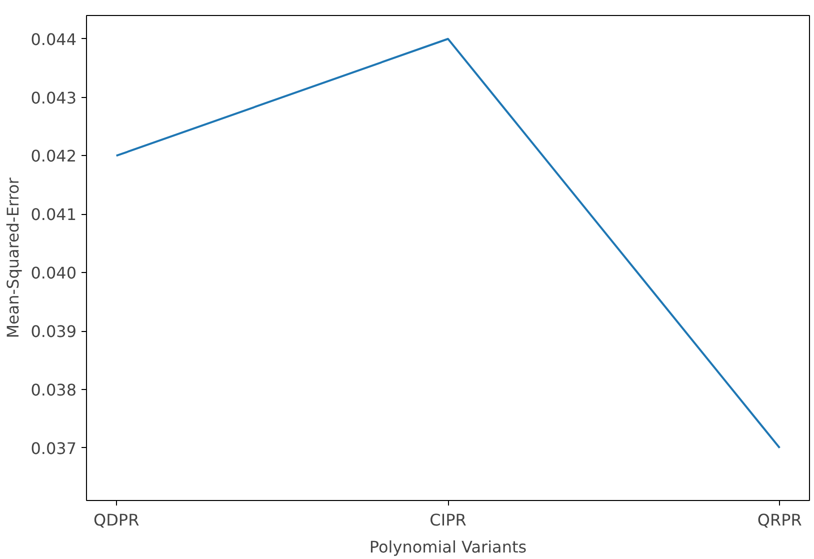 Image resolution: width=814 pixels, height=559 pixels. What do you see at coordinates (779, 520) in the screenshot?
I see `x-tick-label: QRPR` at bounding box center [779, 520].